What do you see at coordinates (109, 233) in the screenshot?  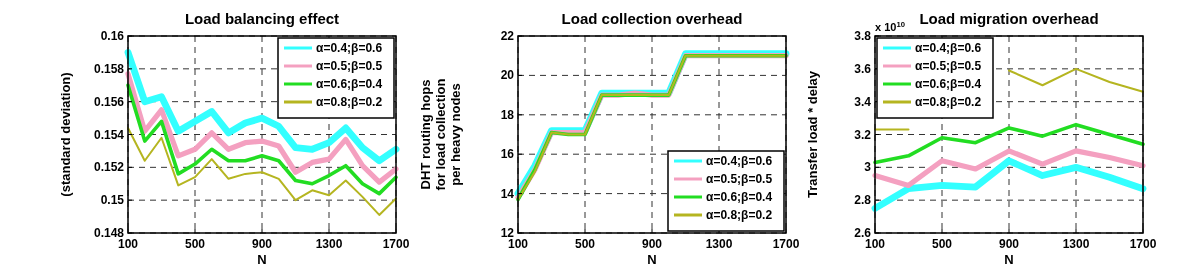 I see `y-tick-label: 0.148` at bounding box center [109, 233].